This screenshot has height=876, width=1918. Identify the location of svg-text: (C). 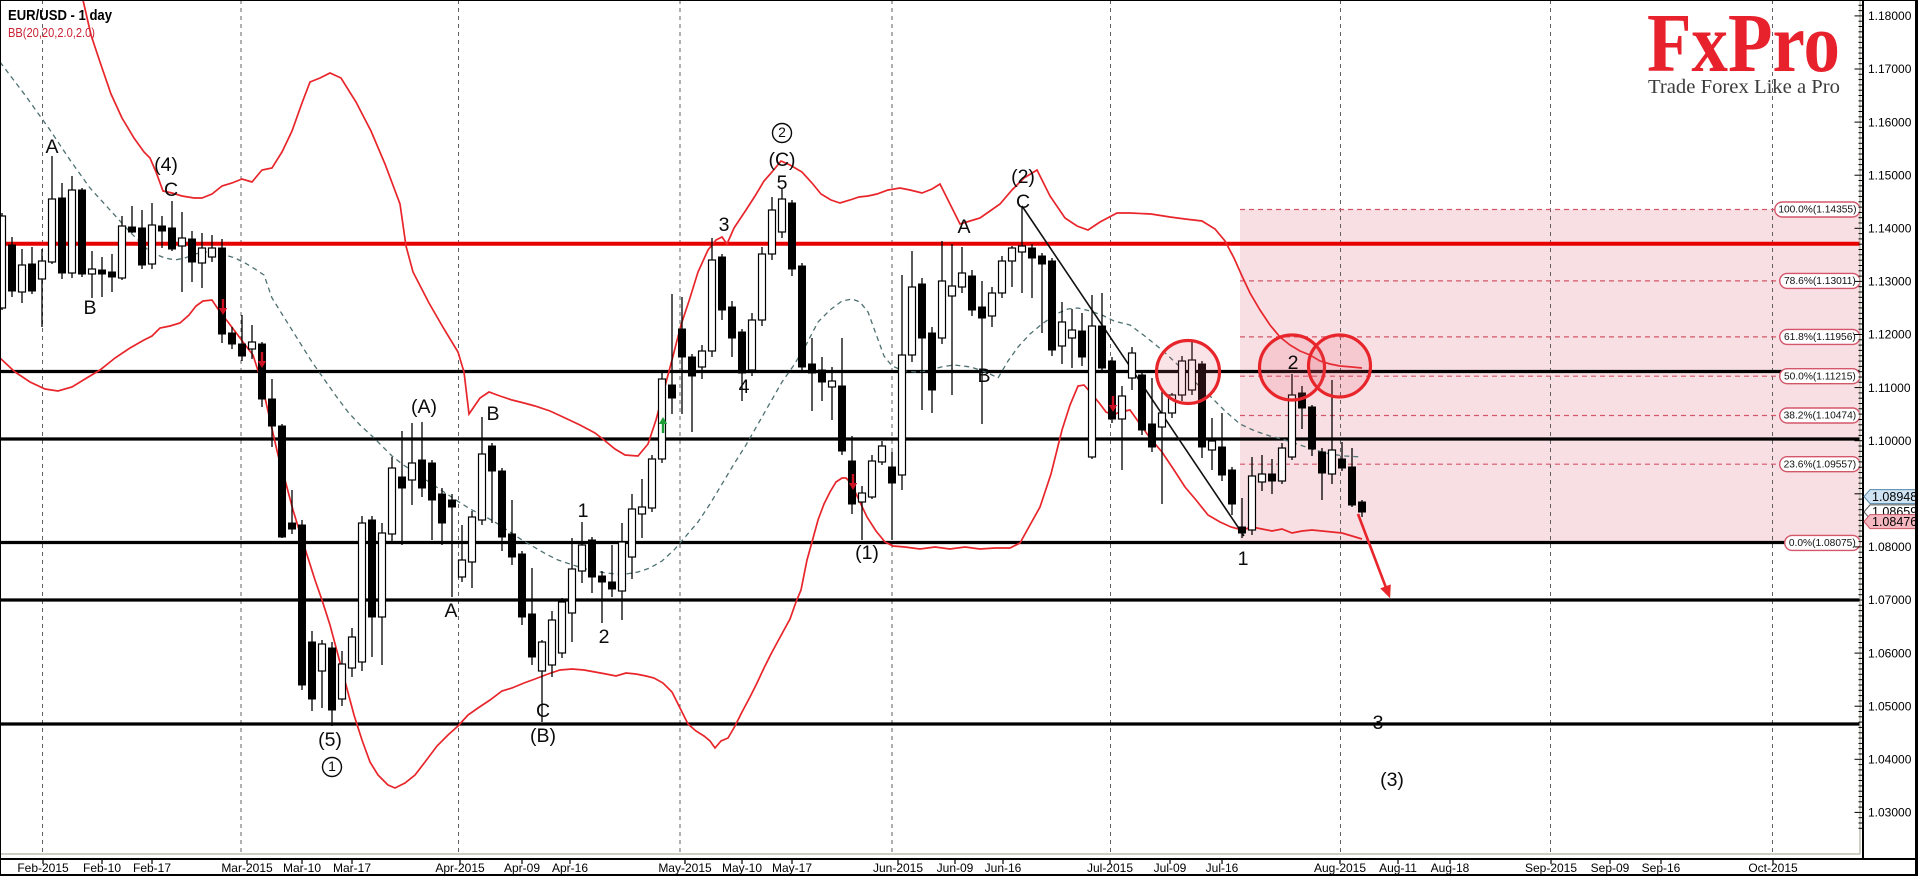
(781, 160).